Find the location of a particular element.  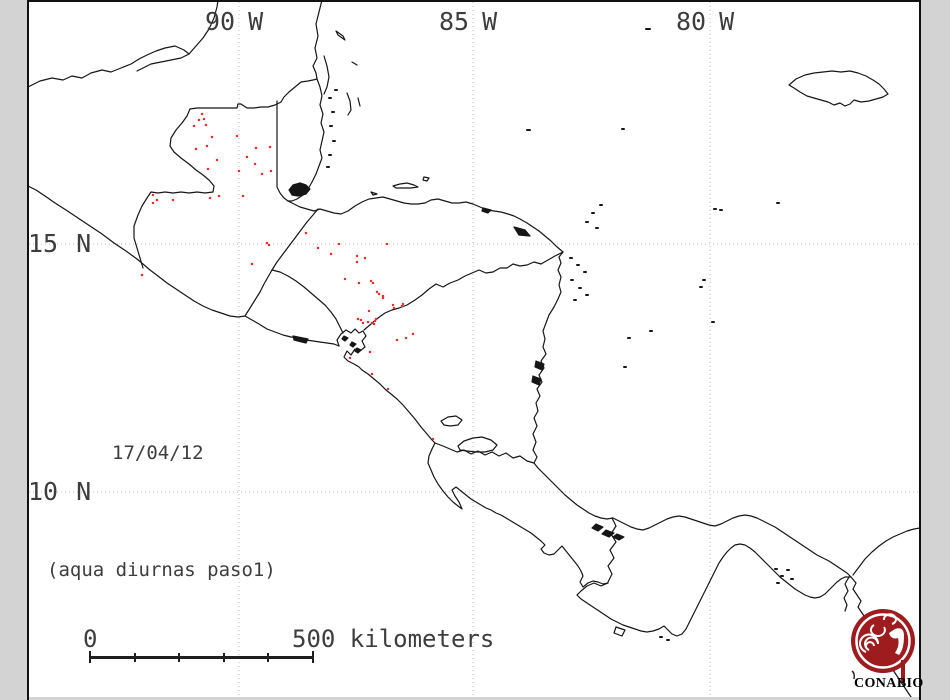

lon-label-85W: 85 W is located at coordinates (468, 21).